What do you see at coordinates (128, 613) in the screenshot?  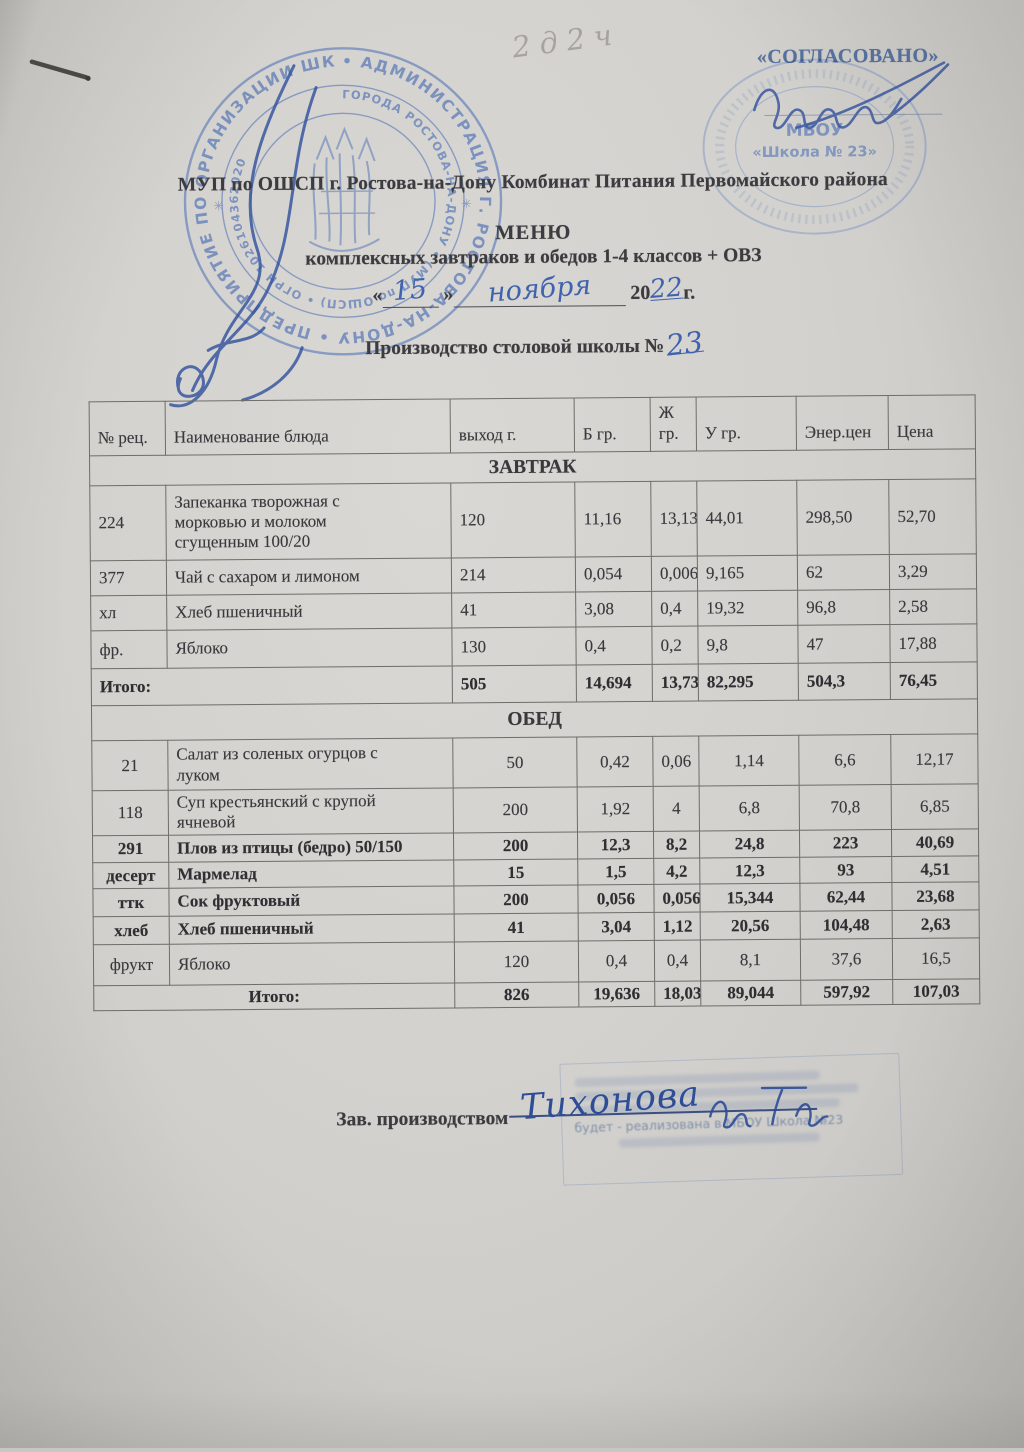 I see `cell-recipe: хл` at bounding box center [128, 613].